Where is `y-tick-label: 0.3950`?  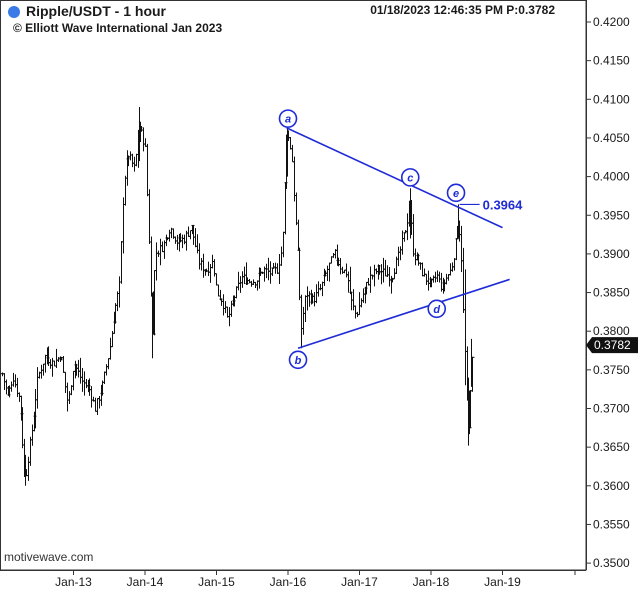
y-tick-label: 0.3950 is located at coordinates (611, 215).